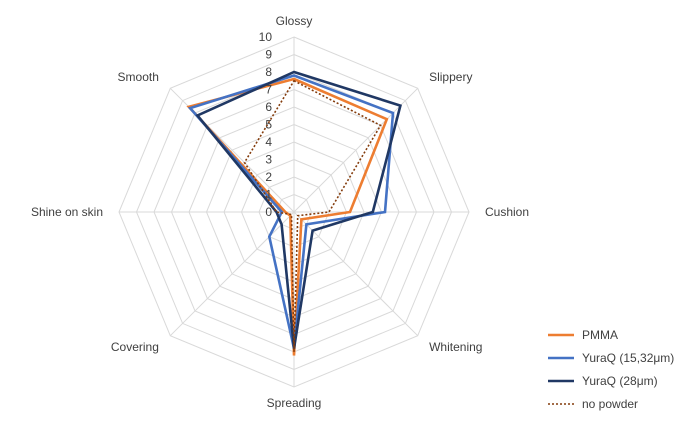 This screenshot has height=435, width=700. What do you see at coordinates (138, 77) in the screenshot?
I see `axis-label: Smooth` at bounding box center [138, 77].